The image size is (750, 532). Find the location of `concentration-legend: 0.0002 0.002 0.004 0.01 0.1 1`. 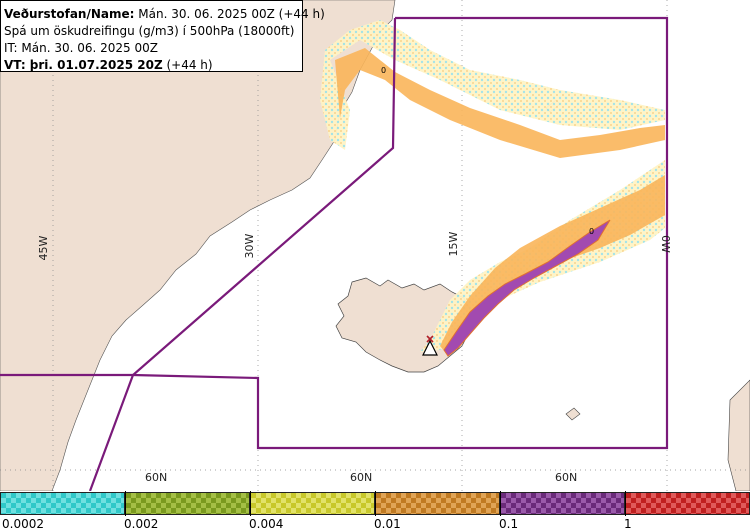

concentration-legend: 0.0002 0.002 0.004 0.01 0.1 1 is located at coordinates (375, 511).